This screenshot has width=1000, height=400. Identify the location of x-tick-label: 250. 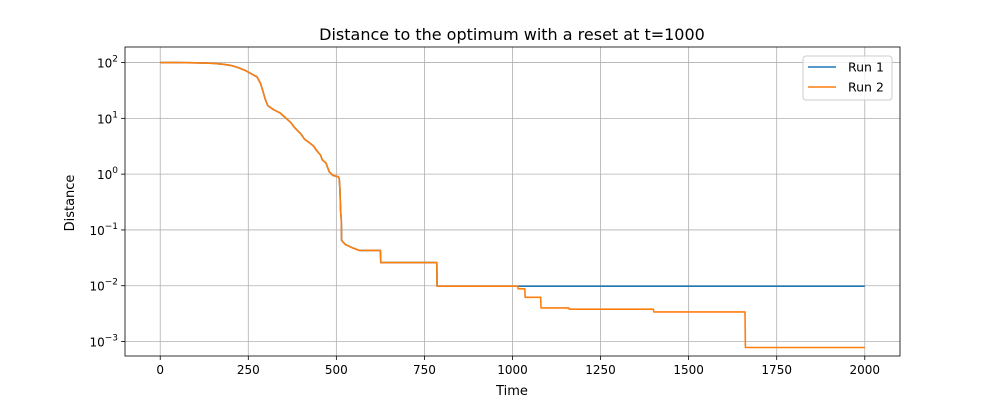
(248, 370).